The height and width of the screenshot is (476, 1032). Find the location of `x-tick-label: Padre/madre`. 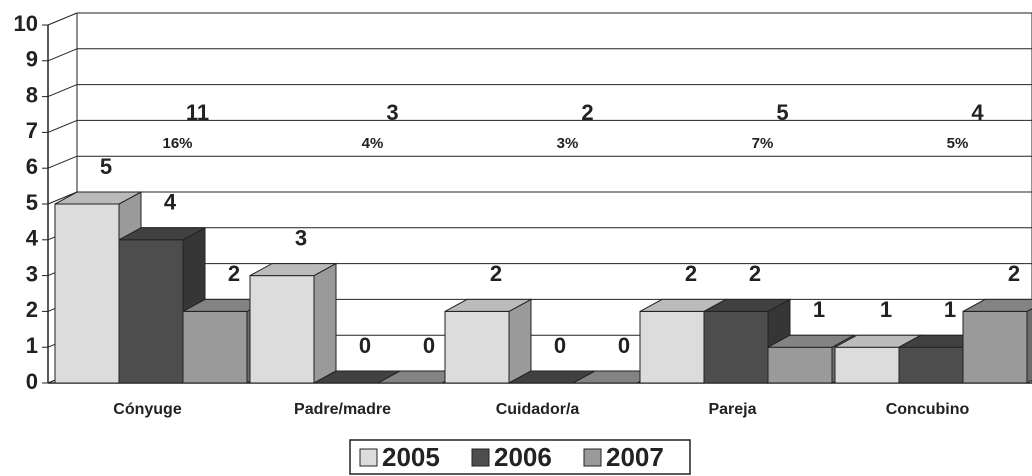

x-tick-label: Padre/madre is located at coordinates (342, 409).